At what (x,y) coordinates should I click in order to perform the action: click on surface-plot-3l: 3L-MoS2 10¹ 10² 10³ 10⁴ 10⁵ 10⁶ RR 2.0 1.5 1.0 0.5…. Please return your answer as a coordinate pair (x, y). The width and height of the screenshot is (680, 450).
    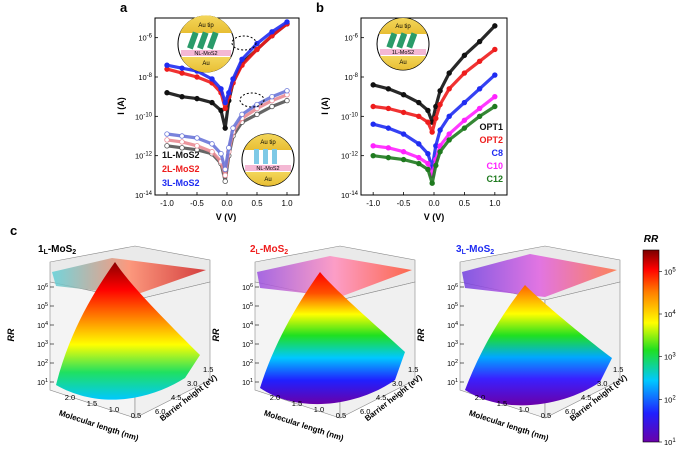
    Looking at the image, I should click on (522, 343).